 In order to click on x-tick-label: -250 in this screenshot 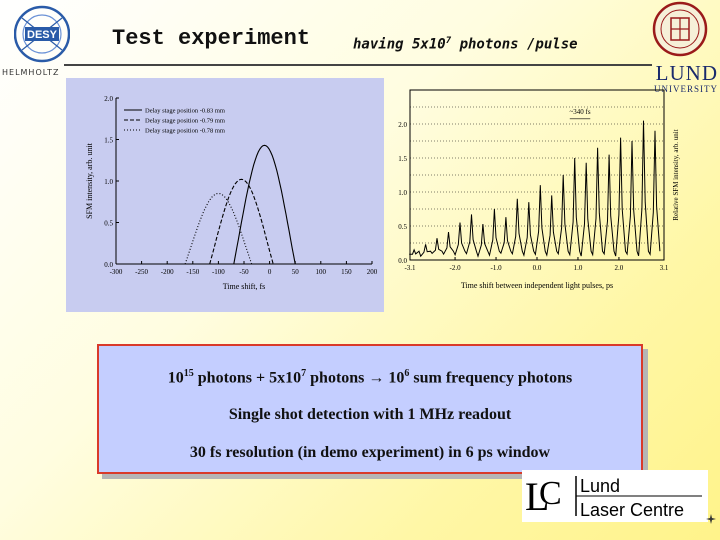, I will do `click(141, 272)`.